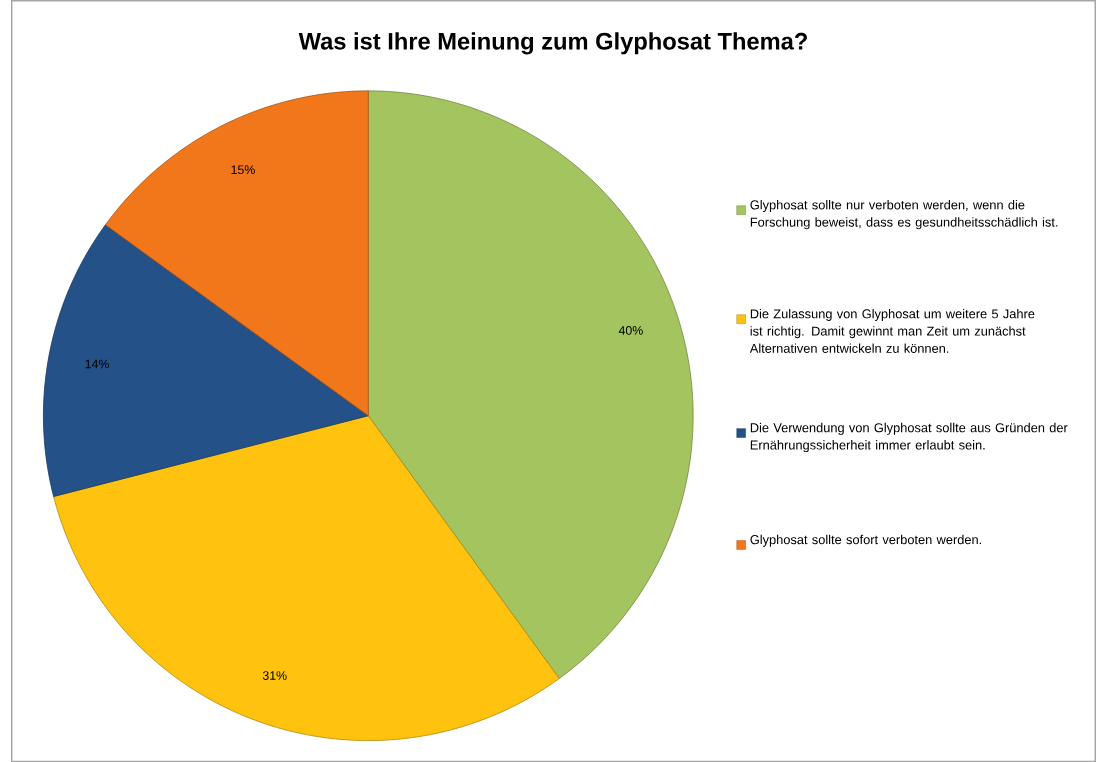  What do you see at coordinates (552, 43) in the screenshot?
I see `chart-title: Was ist Ihre Meinung zum Glyphosat Thema?` at bounding box center [552, 43].